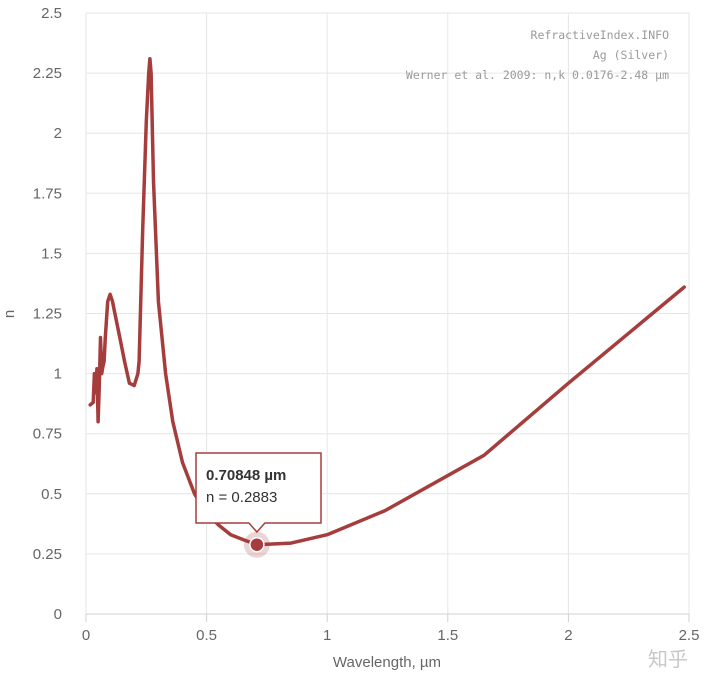  Describe the element at coordinates (668, 659) in the screenshot. I see `watermark: 知乎` at that location.